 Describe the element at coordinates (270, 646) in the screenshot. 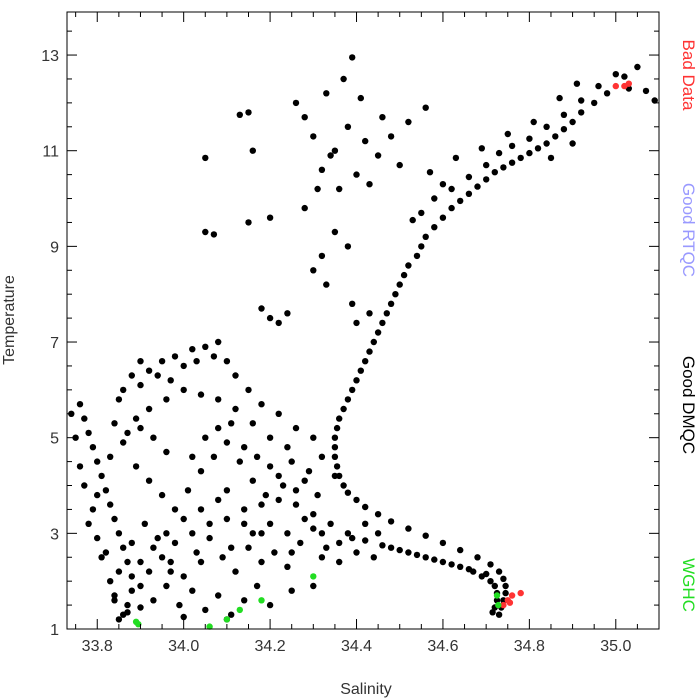

I see `x-tick-label: 34.2` at that location.